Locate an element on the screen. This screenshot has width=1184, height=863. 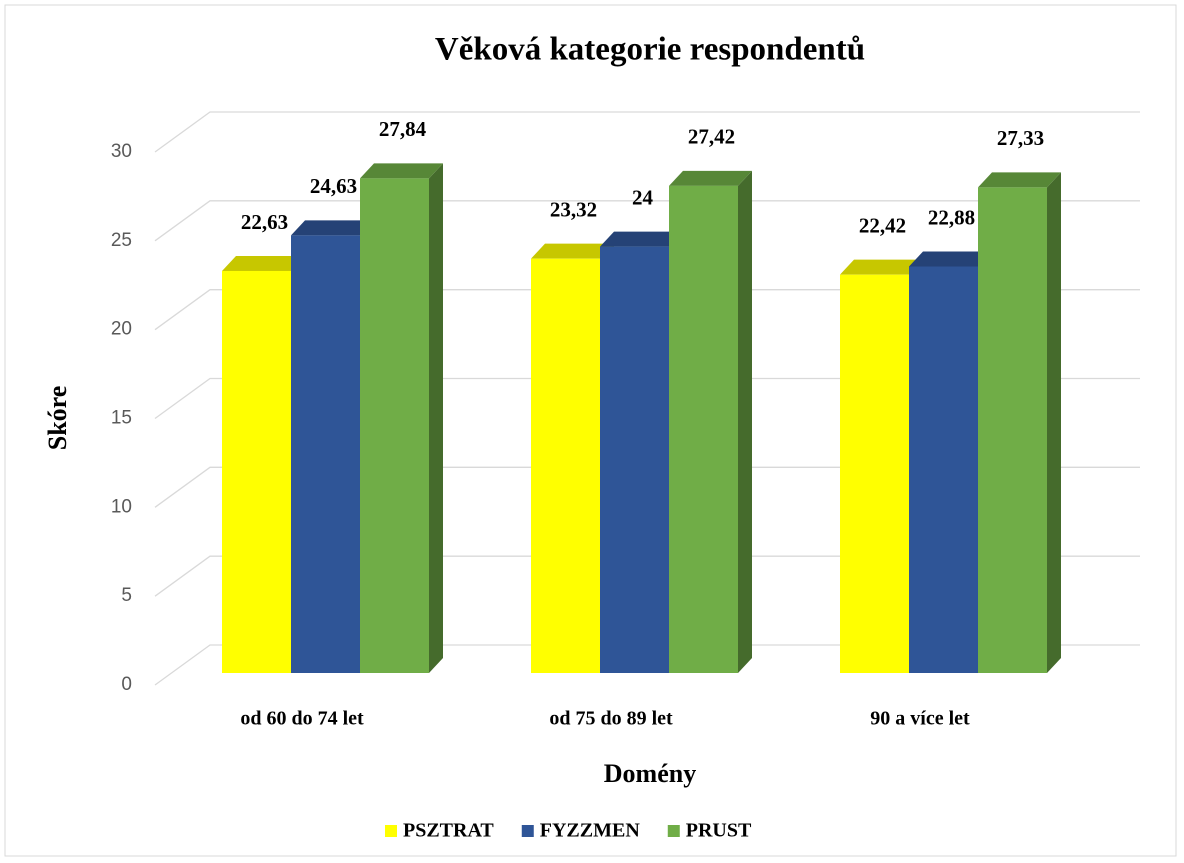
y-tick-label: 10 is located at coordinates (121, 506).